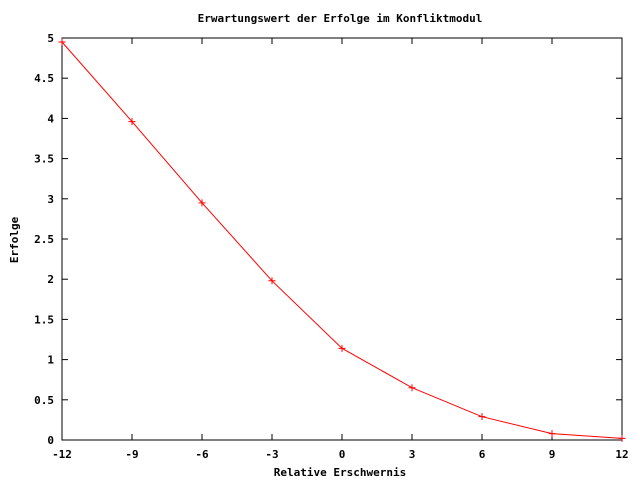 The image size is (640, 480). I want to click on x-tick-label: 0, so click(342, 454).